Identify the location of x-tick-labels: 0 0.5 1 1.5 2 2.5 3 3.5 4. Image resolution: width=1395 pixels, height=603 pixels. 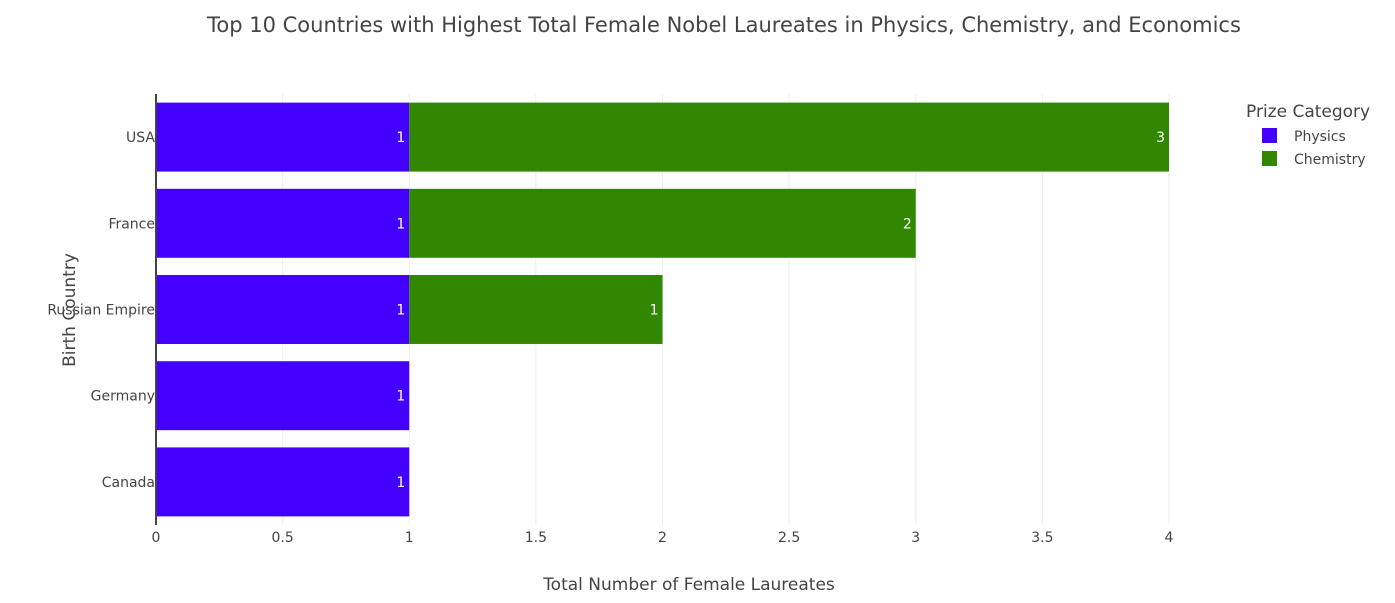
(663, 538).